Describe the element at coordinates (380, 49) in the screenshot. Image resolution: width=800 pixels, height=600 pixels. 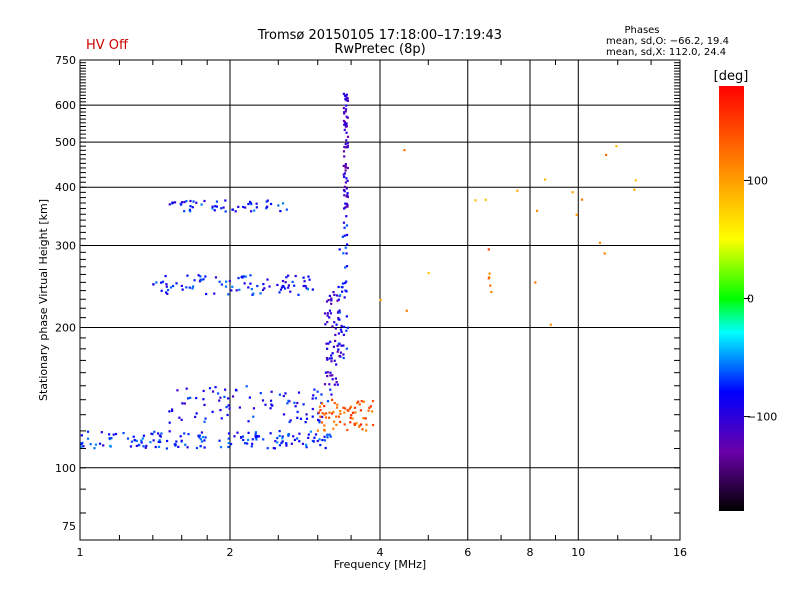
I see `chart-subtitle: RwPretec (8p)` at that location.